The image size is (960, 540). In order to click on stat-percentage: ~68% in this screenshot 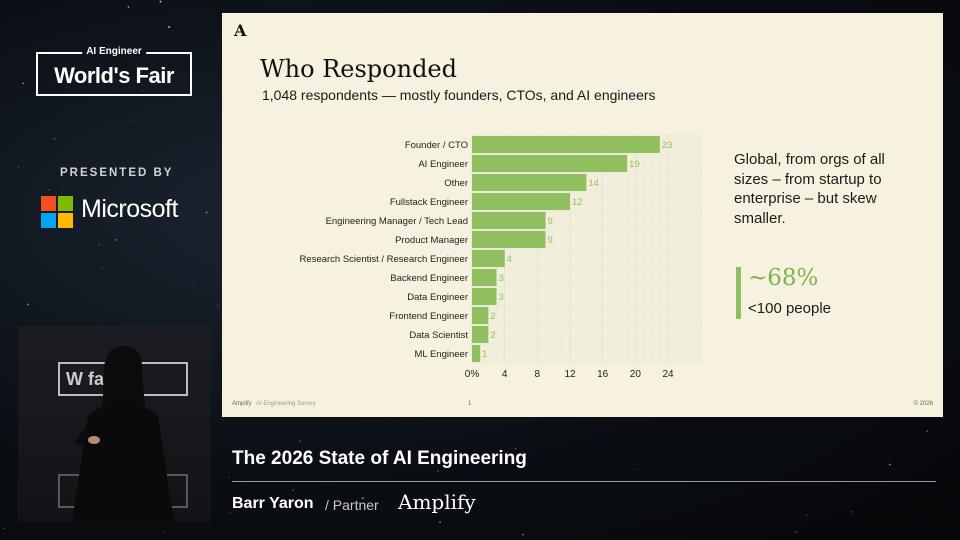, I will do `click(783, 278)`.